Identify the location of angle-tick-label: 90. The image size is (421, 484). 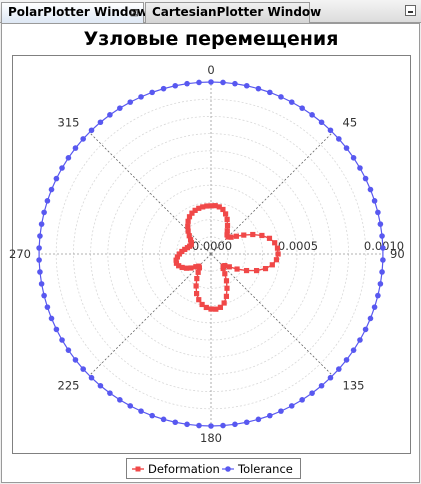
(397, 254).